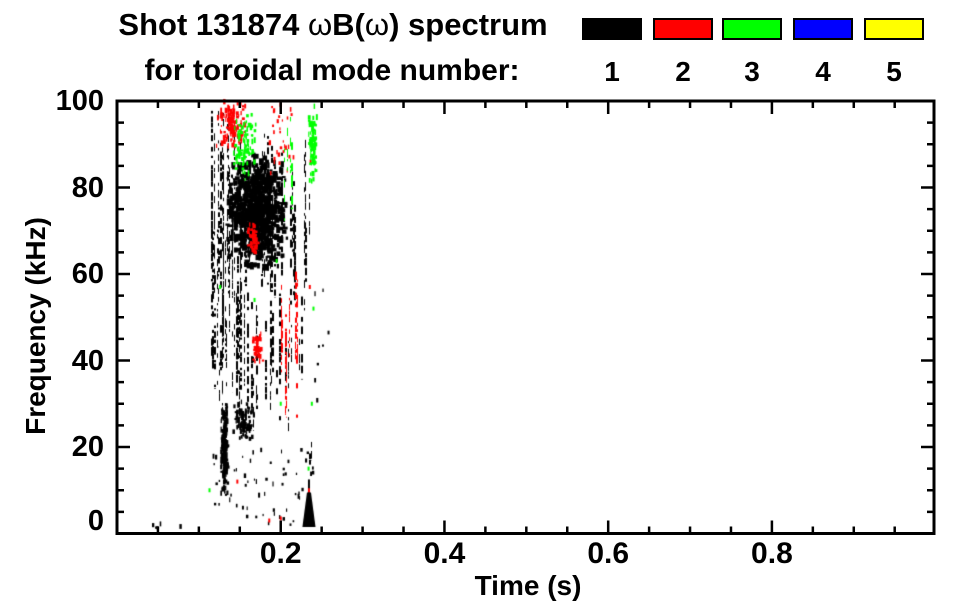 The width and height of the screenshot is (963, 615). I want to click on x-tick-label-0.8: 0.8, so click(772, 553).